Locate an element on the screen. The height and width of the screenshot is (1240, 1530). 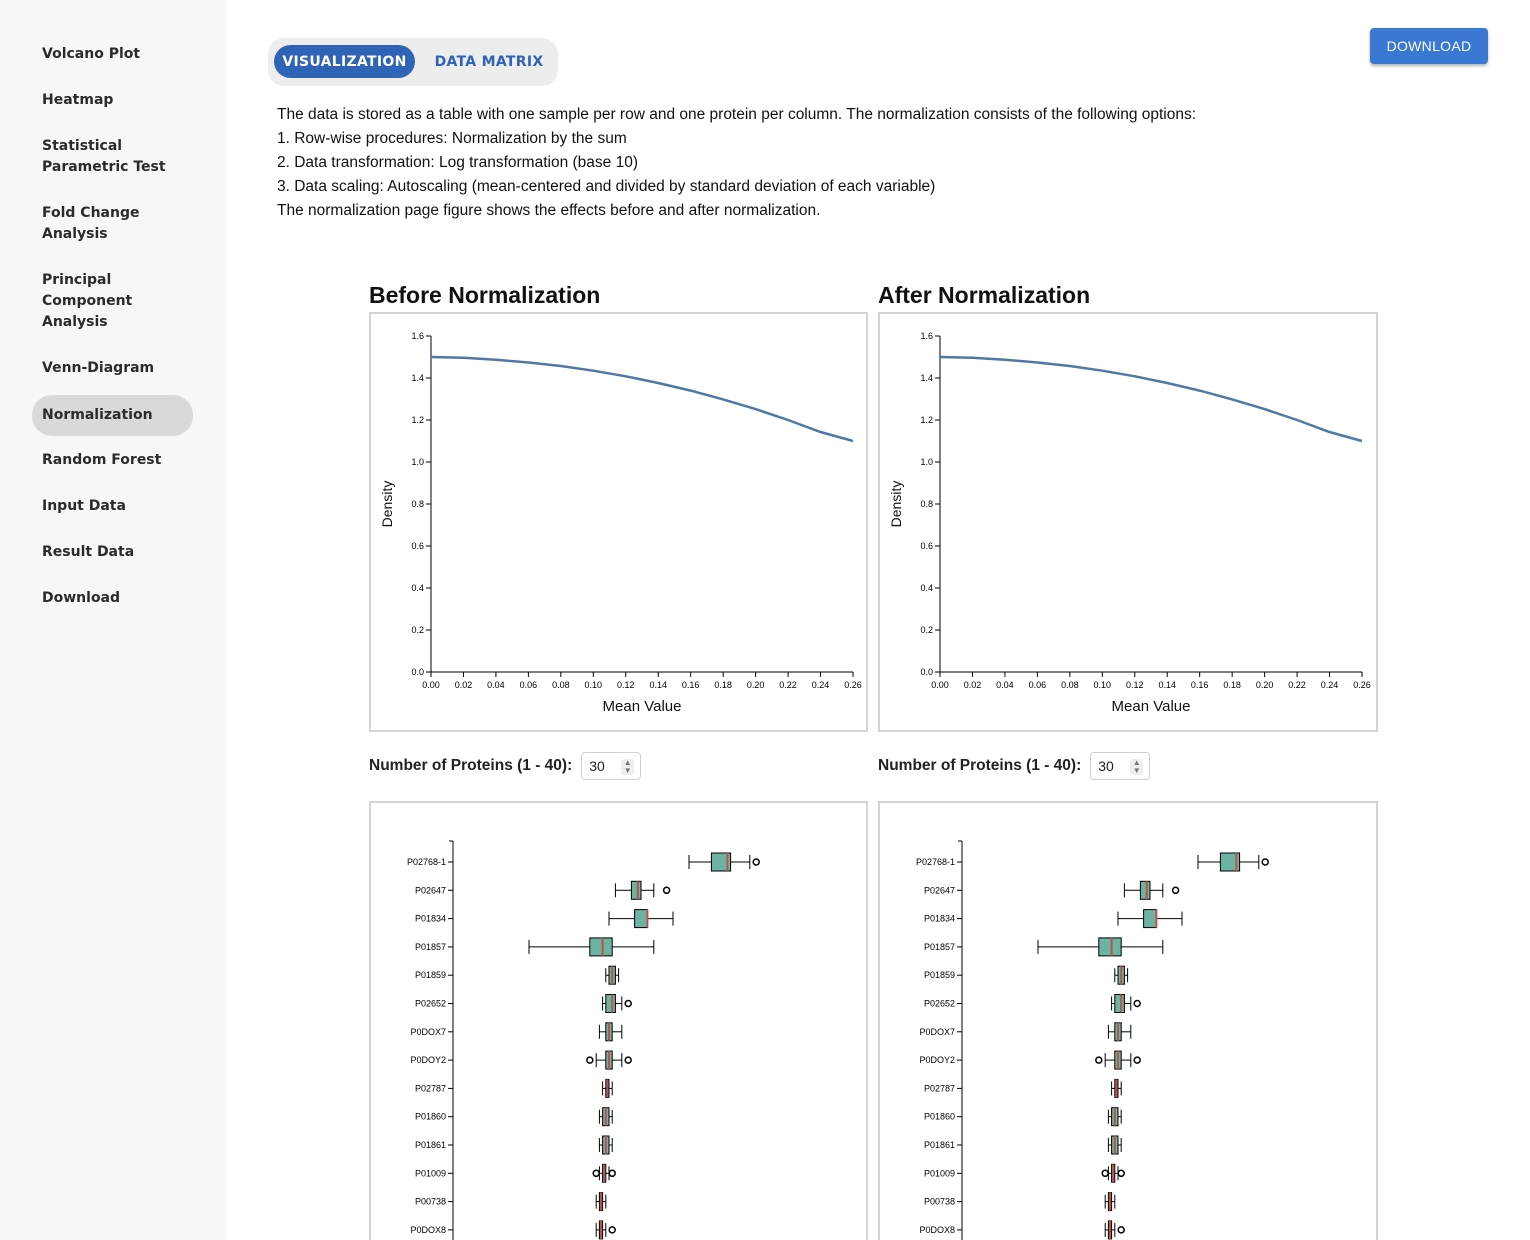
y-axis-label: Density is located at coordinates (896, 504).